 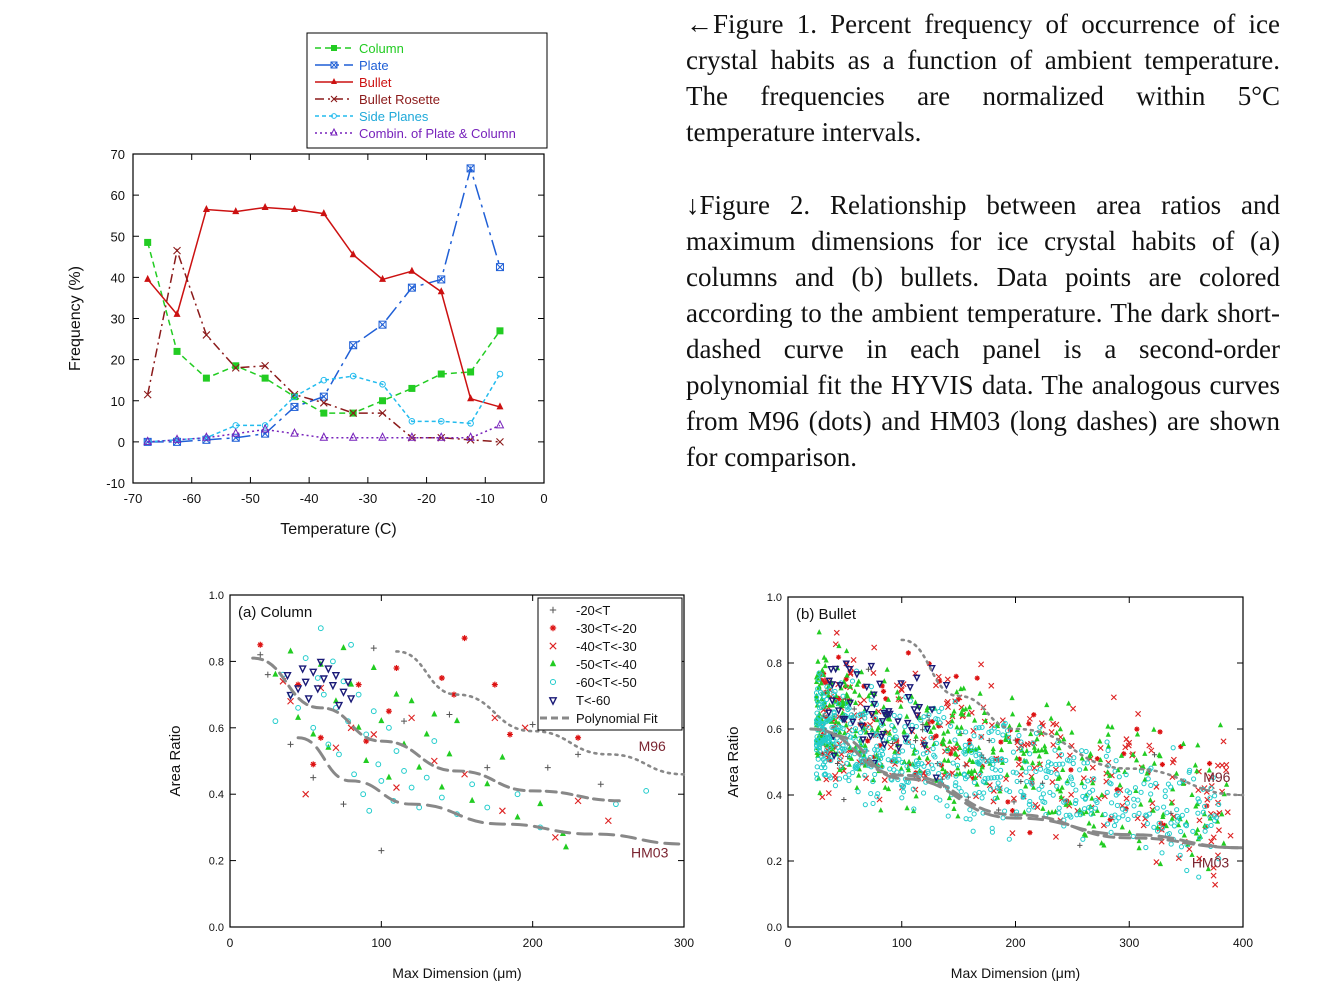 What do you see at coordinates (470, 168) in the screenshot?
I see `marker-box` at bounding box center [470, 168].